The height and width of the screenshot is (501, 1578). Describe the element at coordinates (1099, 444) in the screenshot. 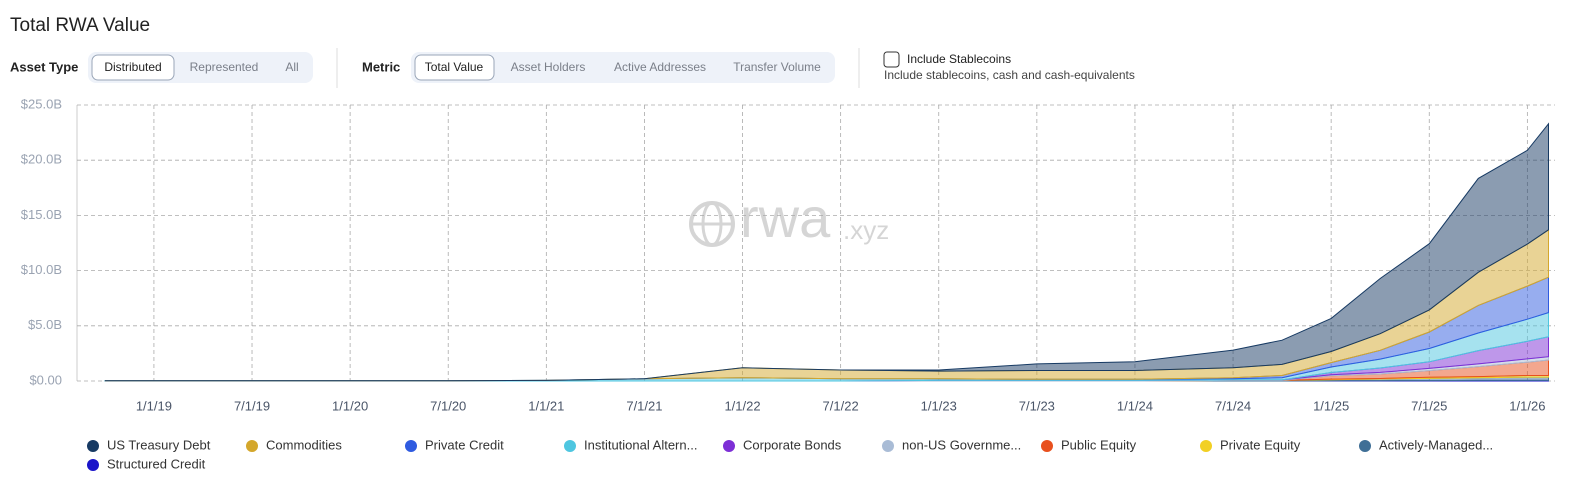

I see `legend-label: Public Equity` at that location.